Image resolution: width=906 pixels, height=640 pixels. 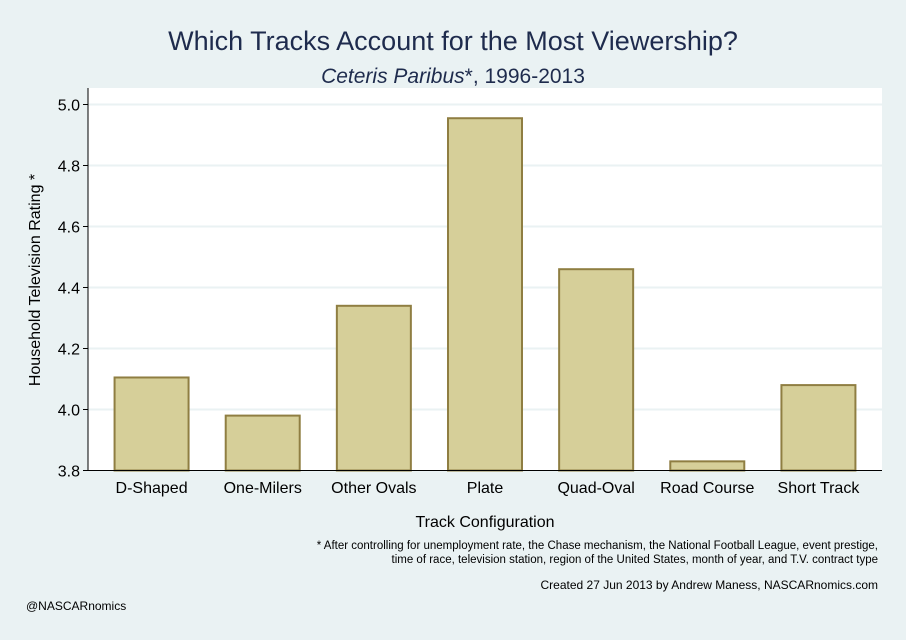 I want to click on bar-quad-oval, so click(x=596, y=370).